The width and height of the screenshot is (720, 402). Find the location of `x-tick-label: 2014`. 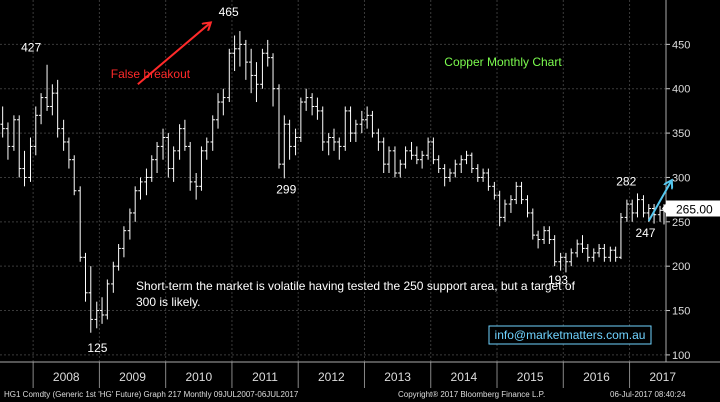

x-tick-label: 2014 is located at coordinates (464, 377).